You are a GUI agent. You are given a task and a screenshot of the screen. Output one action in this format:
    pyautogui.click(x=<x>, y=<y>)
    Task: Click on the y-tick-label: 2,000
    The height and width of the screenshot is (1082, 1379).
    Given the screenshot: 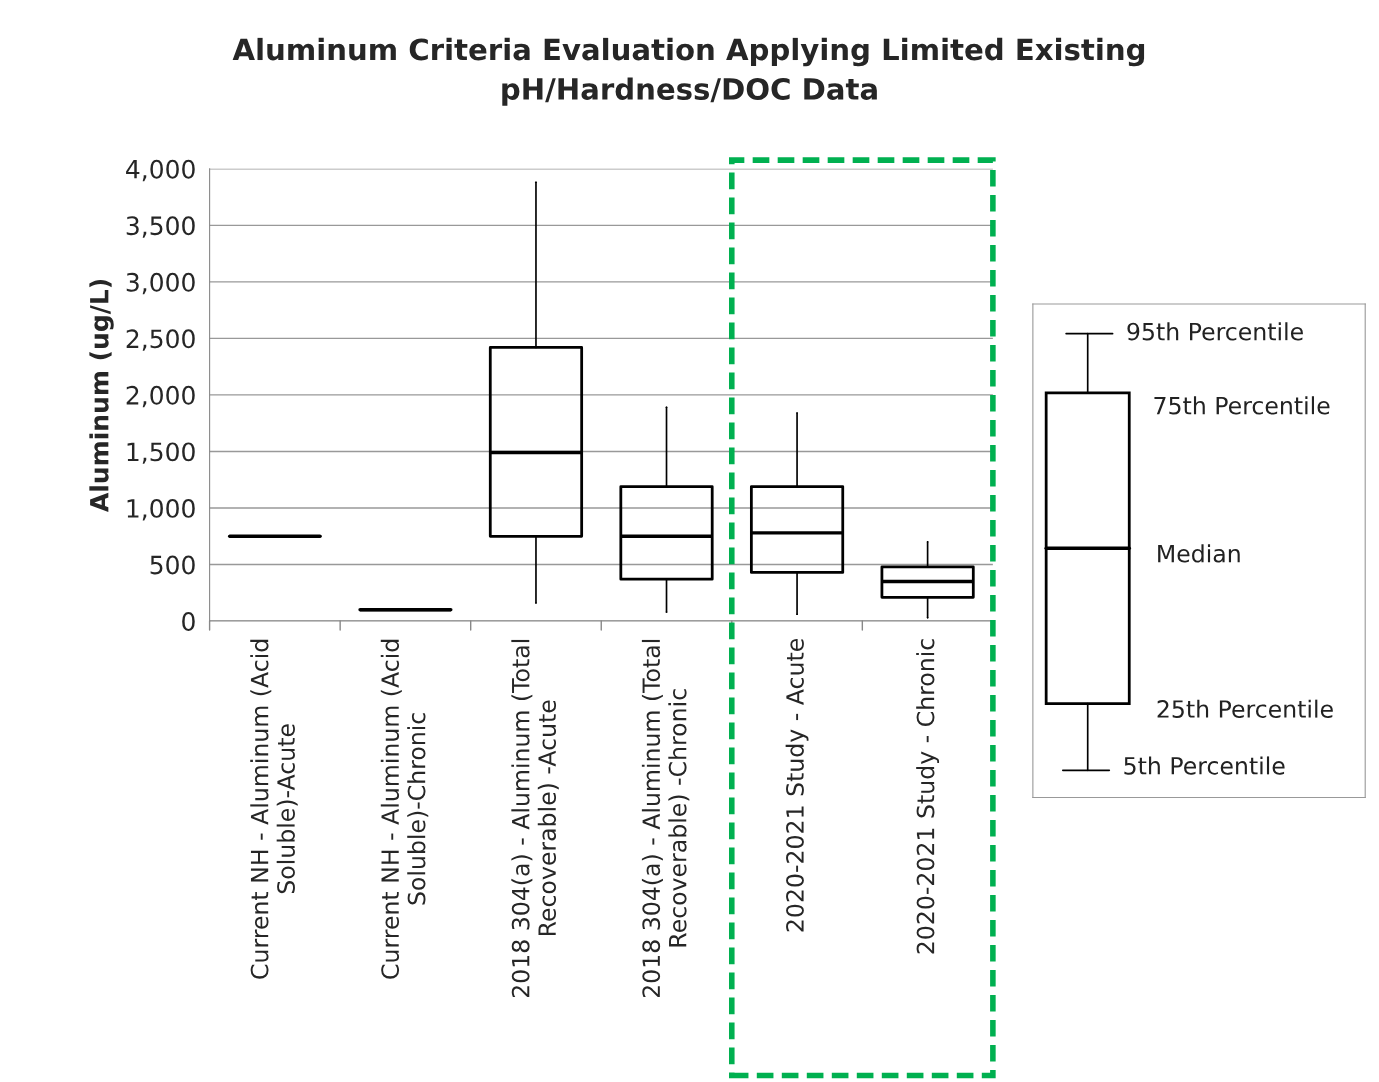 What is the action you would take?
    pyautogui.click(x=160, y=396)
    